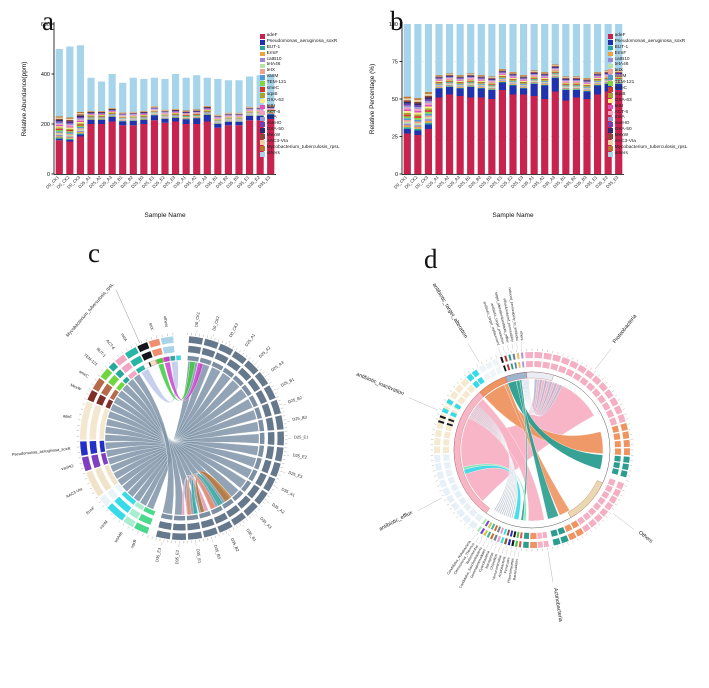 Image resolution: width=709 pixels, height=688 pixels. Describe the element at coordinates (647, 101) in the screenshot. I see `legend-item-OXA-63: OXA-63` at that location.